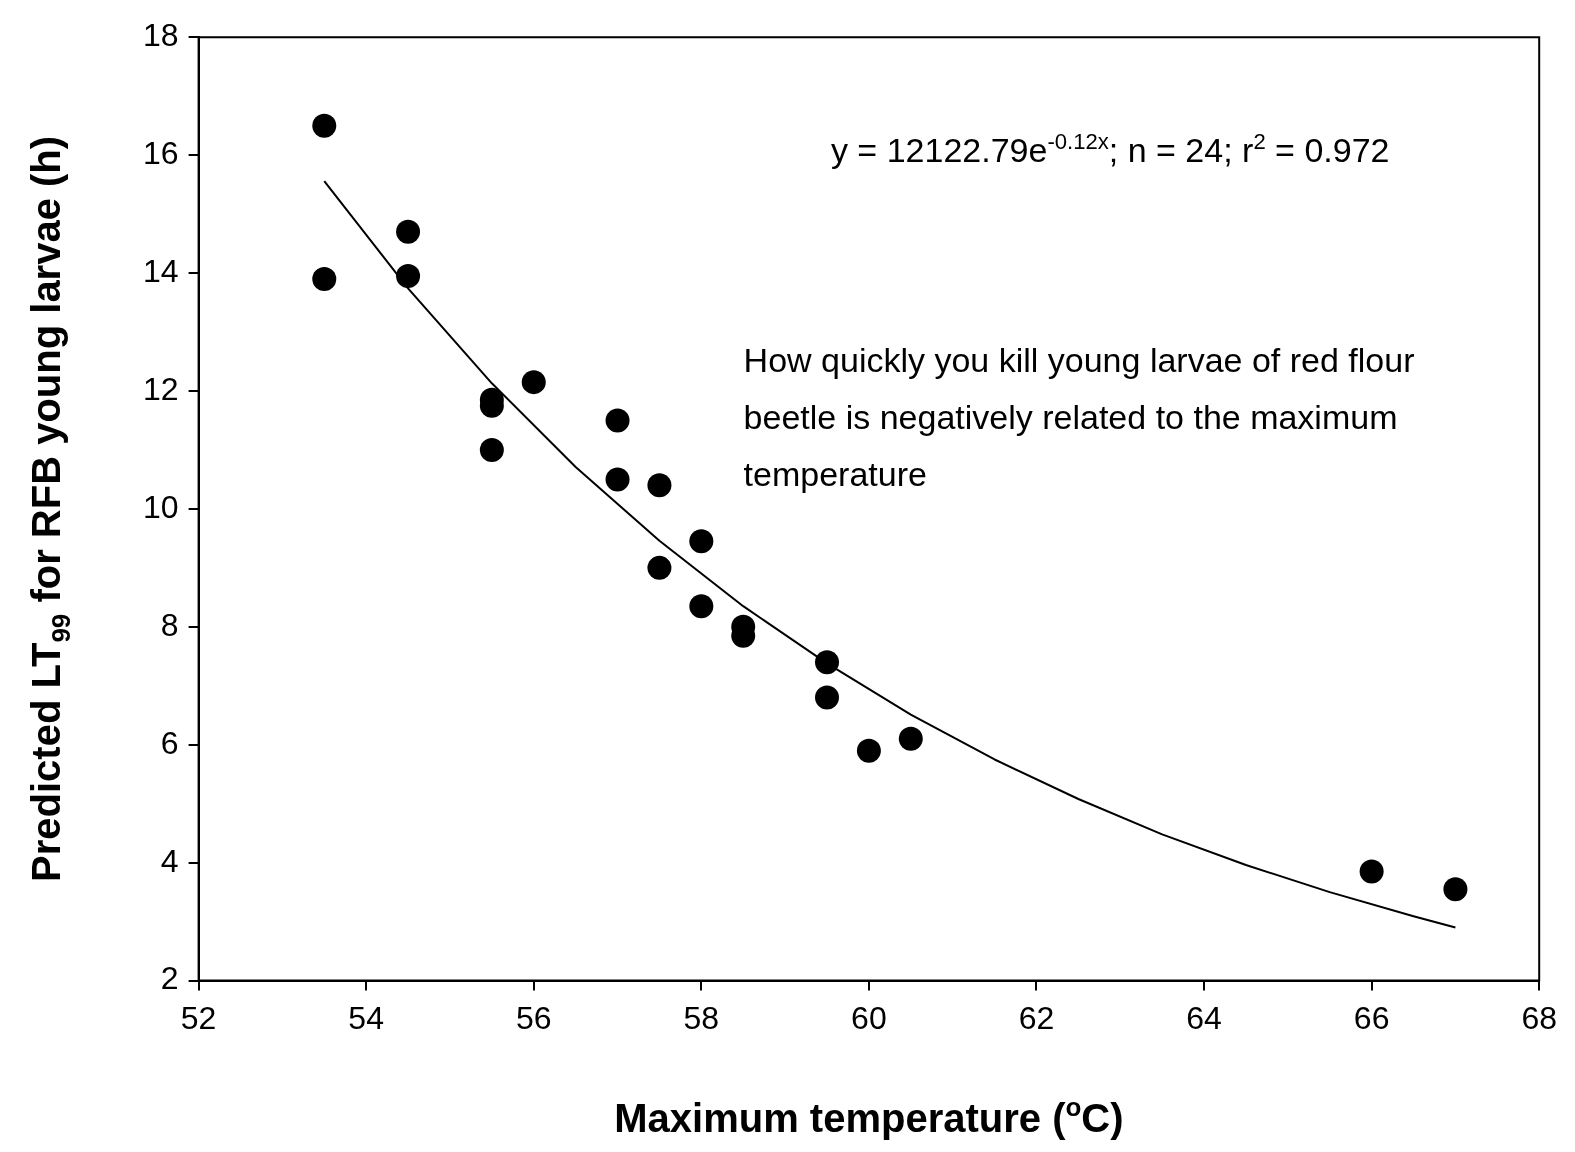 The height and width of the screenshot is (1152, 1575). I want to click on x-tick-label: 56, so click(533, 1017).